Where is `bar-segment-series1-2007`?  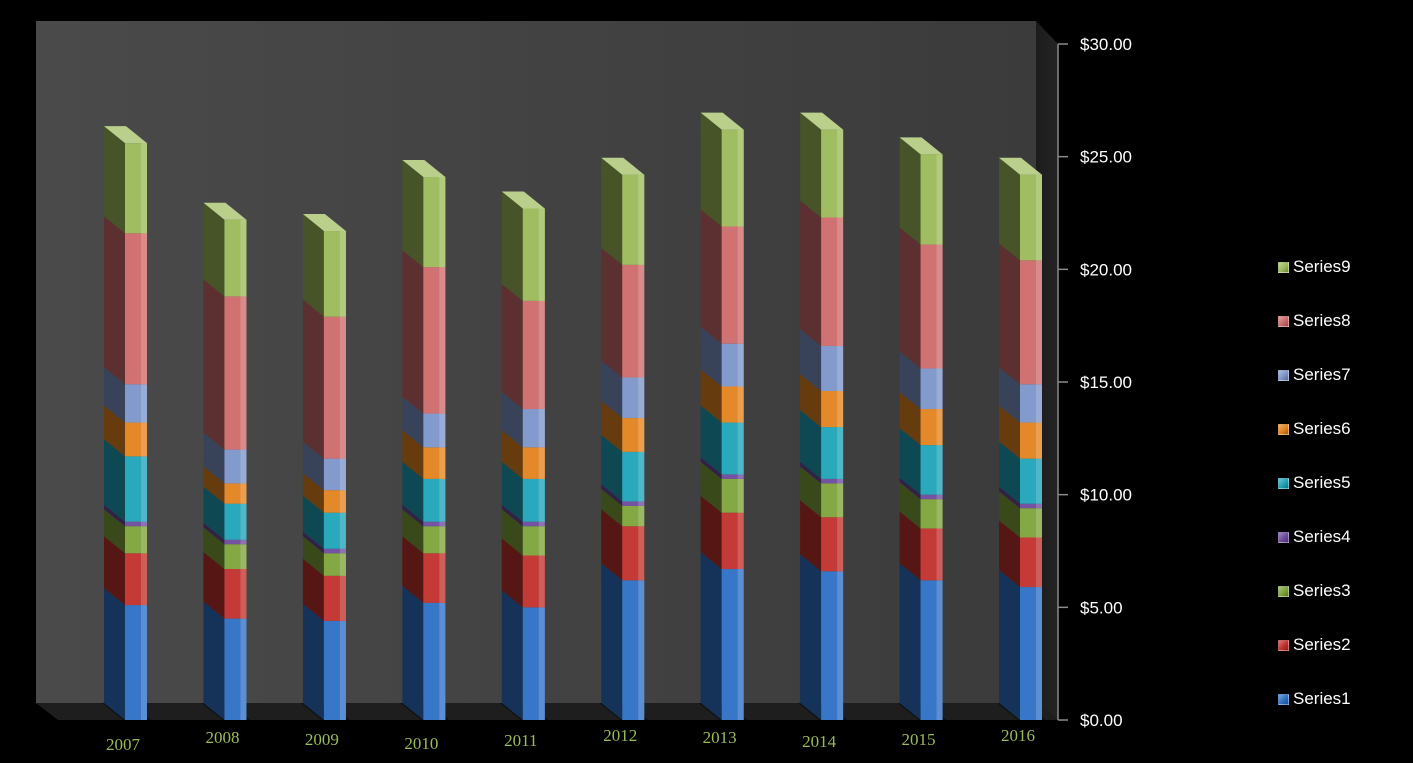
bar-segment-series1-2007 is located at coordinates (125, 654).